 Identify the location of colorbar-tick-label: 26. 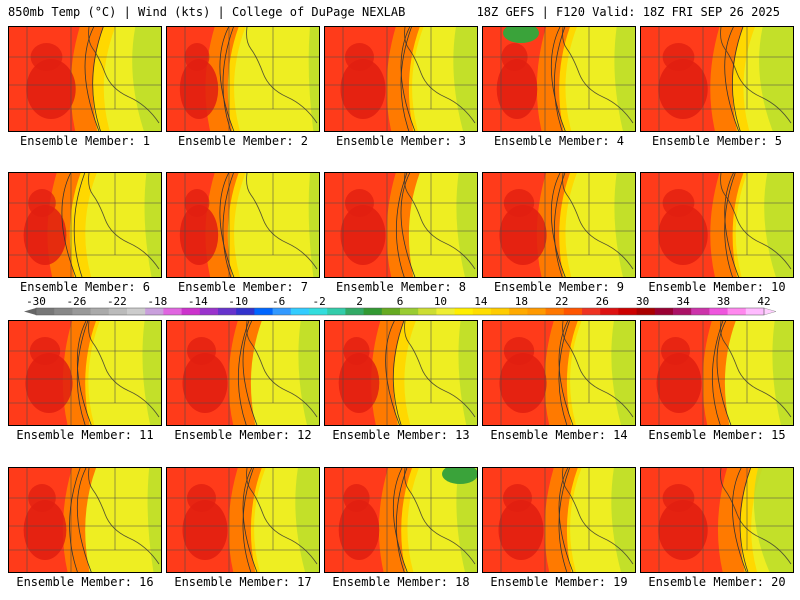
(602, 301).